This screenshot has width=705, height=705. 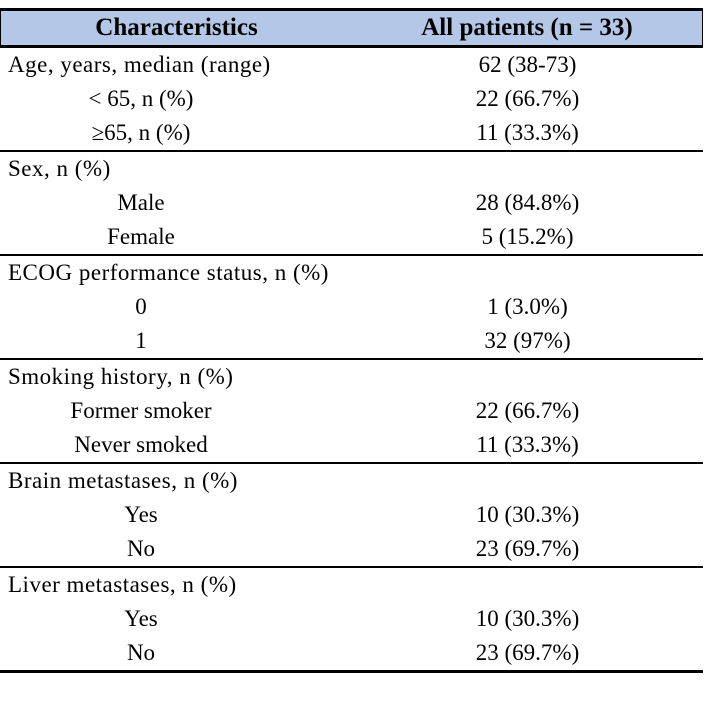 I want to click on row-label: Never smoked, so click(x=141, y=444).